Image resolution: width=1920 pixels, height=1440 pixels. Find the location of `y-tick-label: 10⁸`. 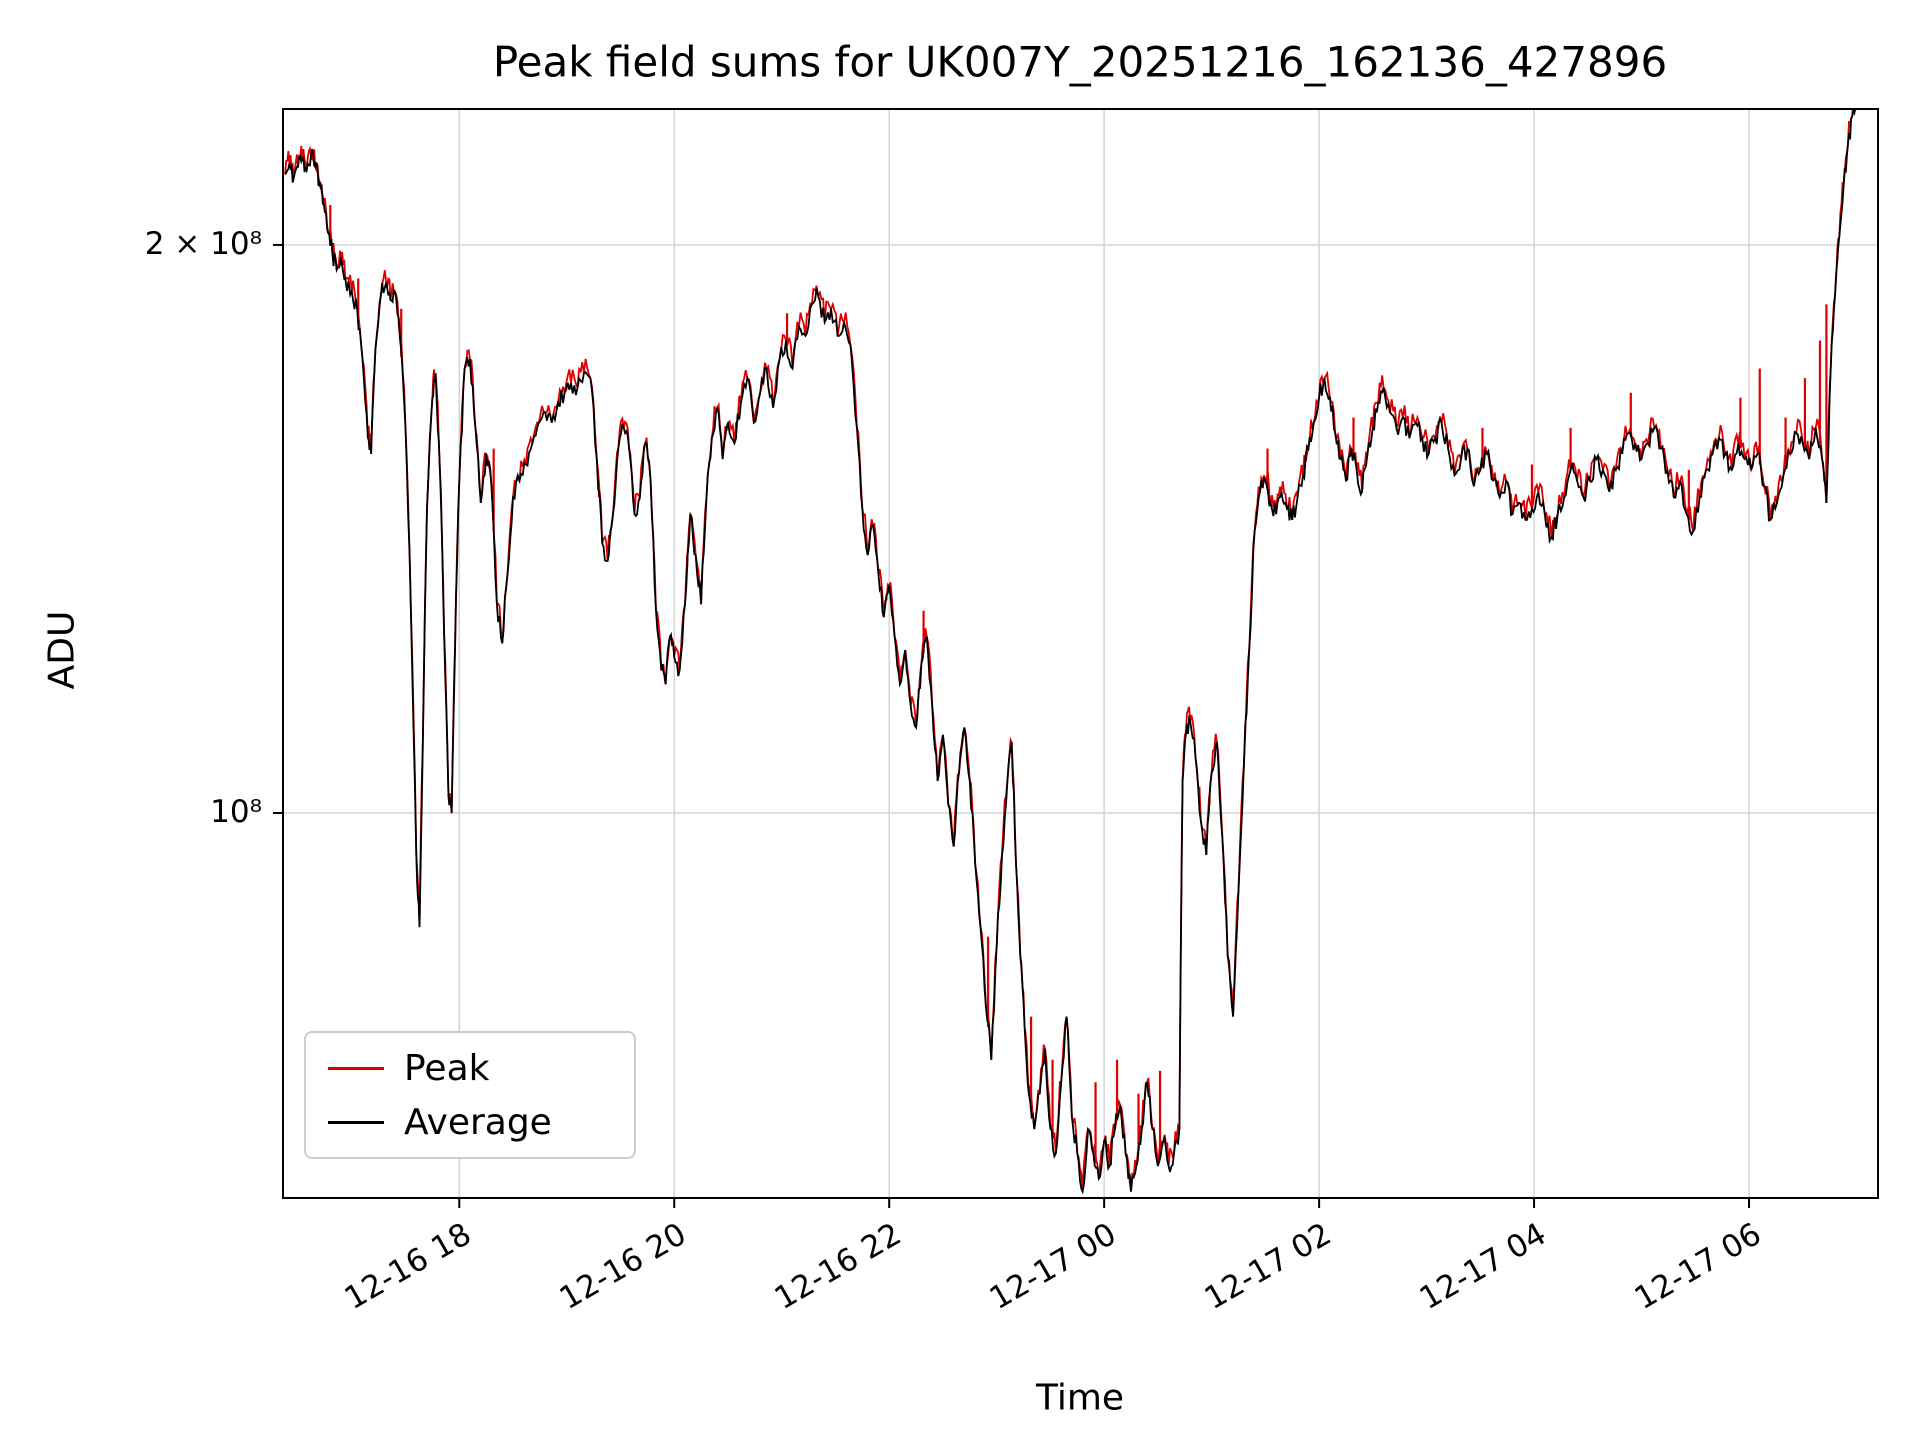

y-tick-label: 10⁸ is located at coordinates (236, 812).